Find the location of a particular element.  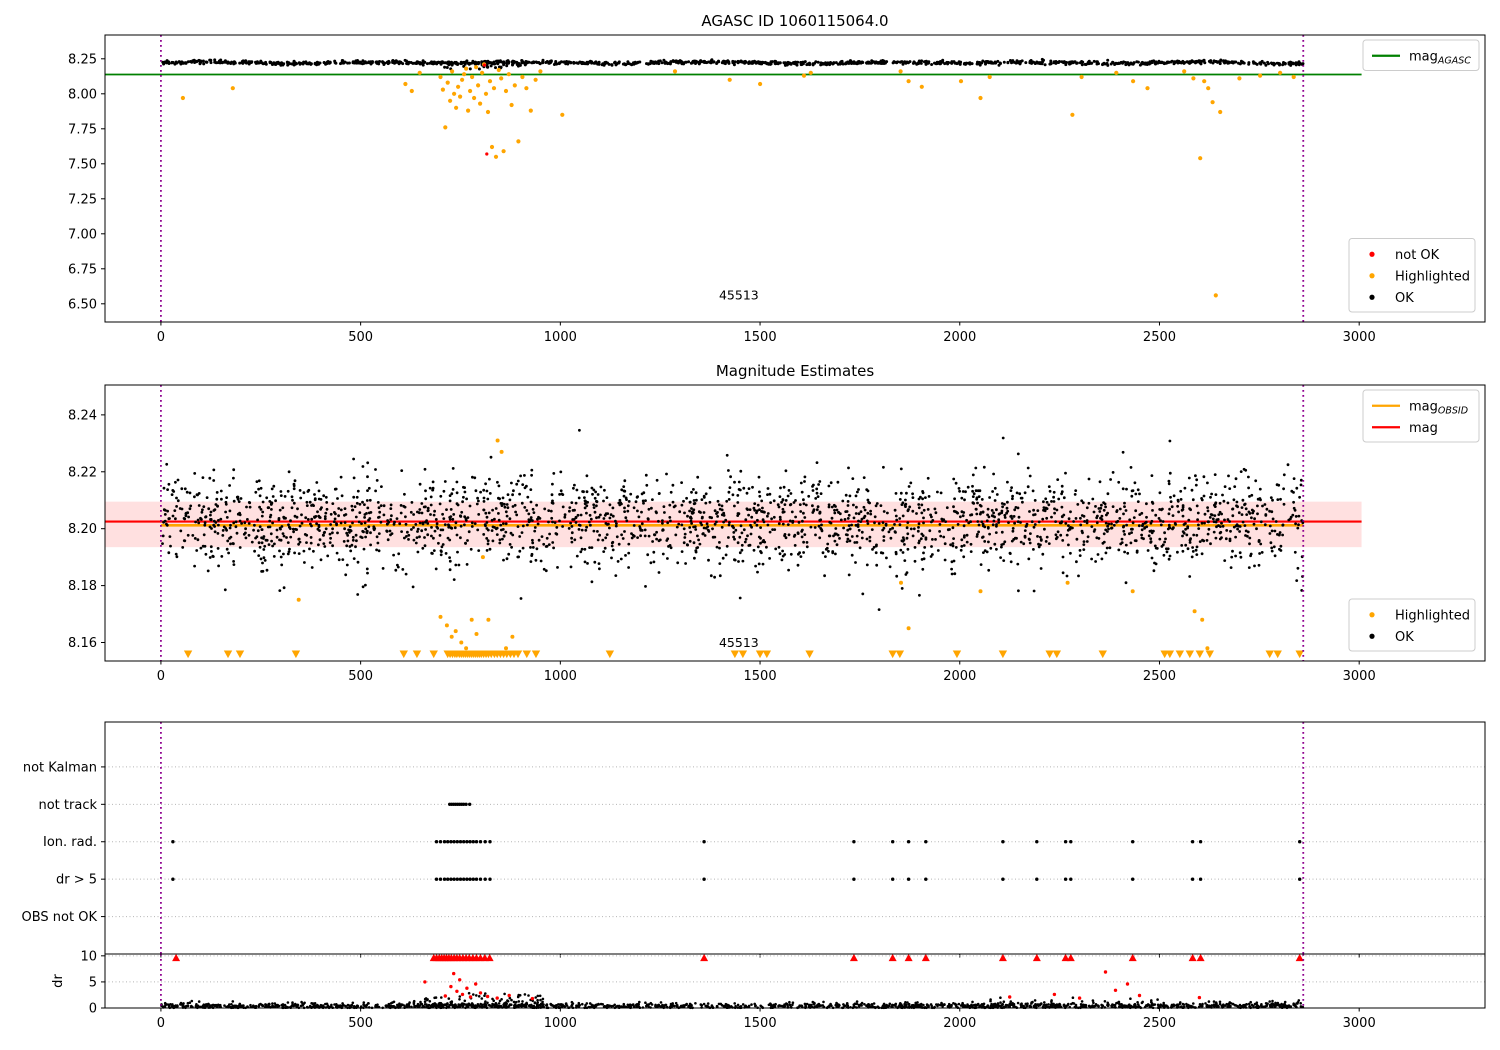

legend: Highlighted OK is located at coordinates (1412, 625).